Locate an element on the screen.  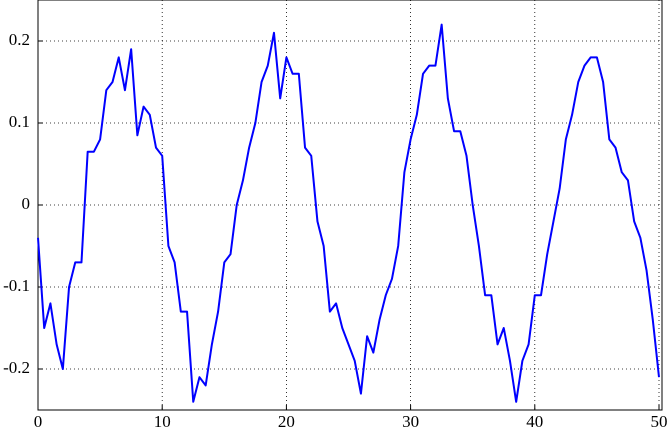
x-tick-label: 30 is located at coordinates (410, 421).